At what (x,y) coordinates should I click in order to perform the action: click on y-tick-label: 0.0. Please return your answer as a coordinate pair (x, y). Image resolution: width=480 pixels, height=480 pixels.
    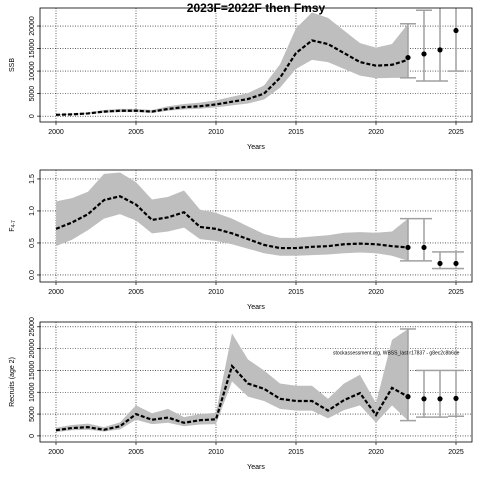
    Looking at the image, I should click on (32, 275).